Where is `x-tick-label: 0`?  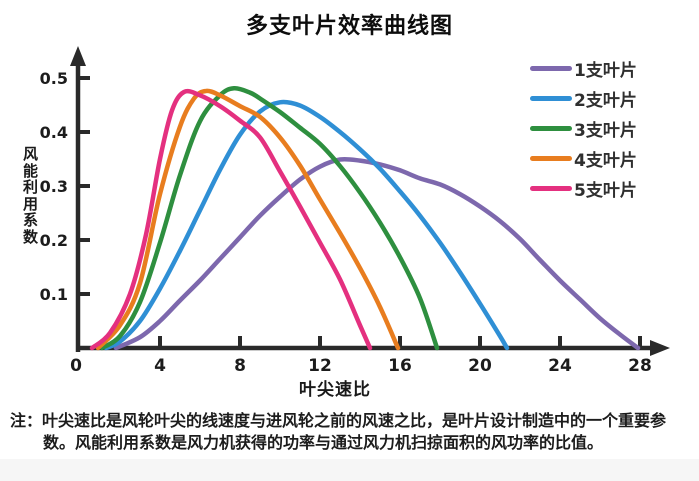 x-tick-label: 0 is located at coordinates (76, 366).